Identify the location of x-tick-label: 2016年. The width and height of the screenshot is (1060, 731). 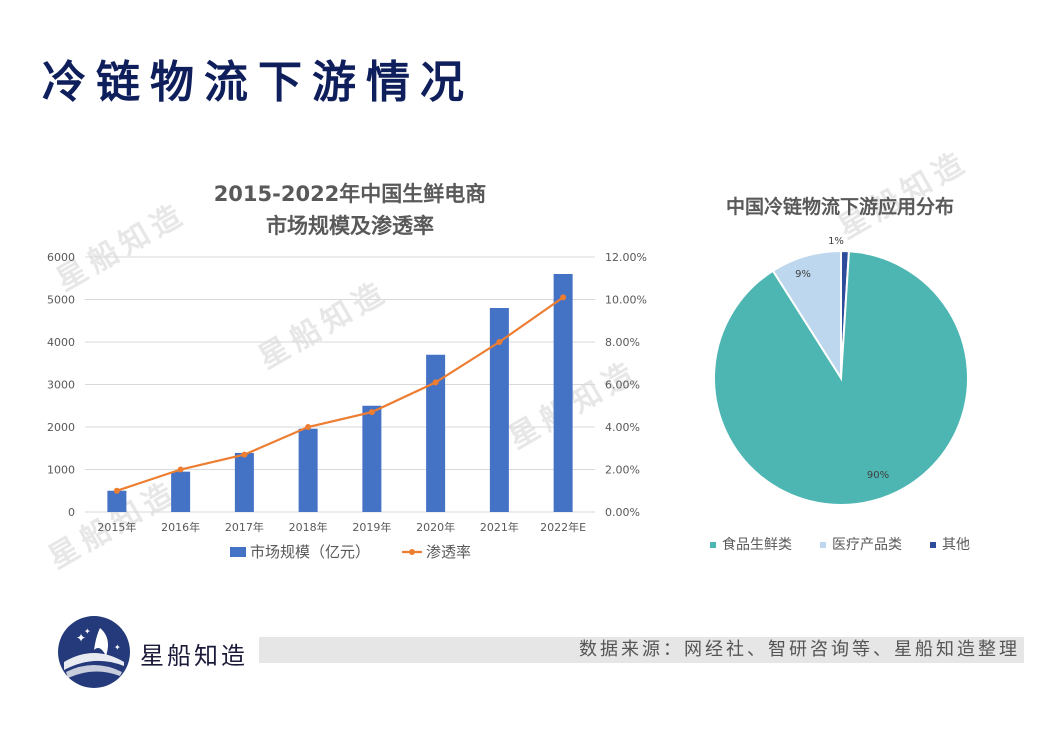
(180, 527).